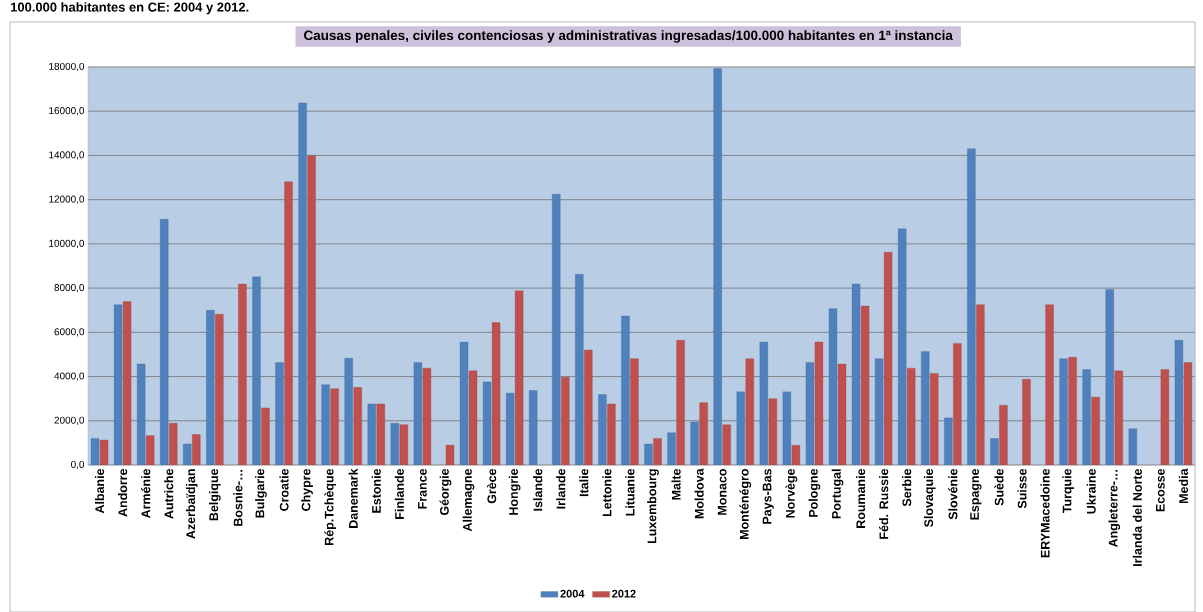 The height and width of the screenshot is (612, 1203). I want to click on y-tick-label: 10000,0, so click(67, 243).